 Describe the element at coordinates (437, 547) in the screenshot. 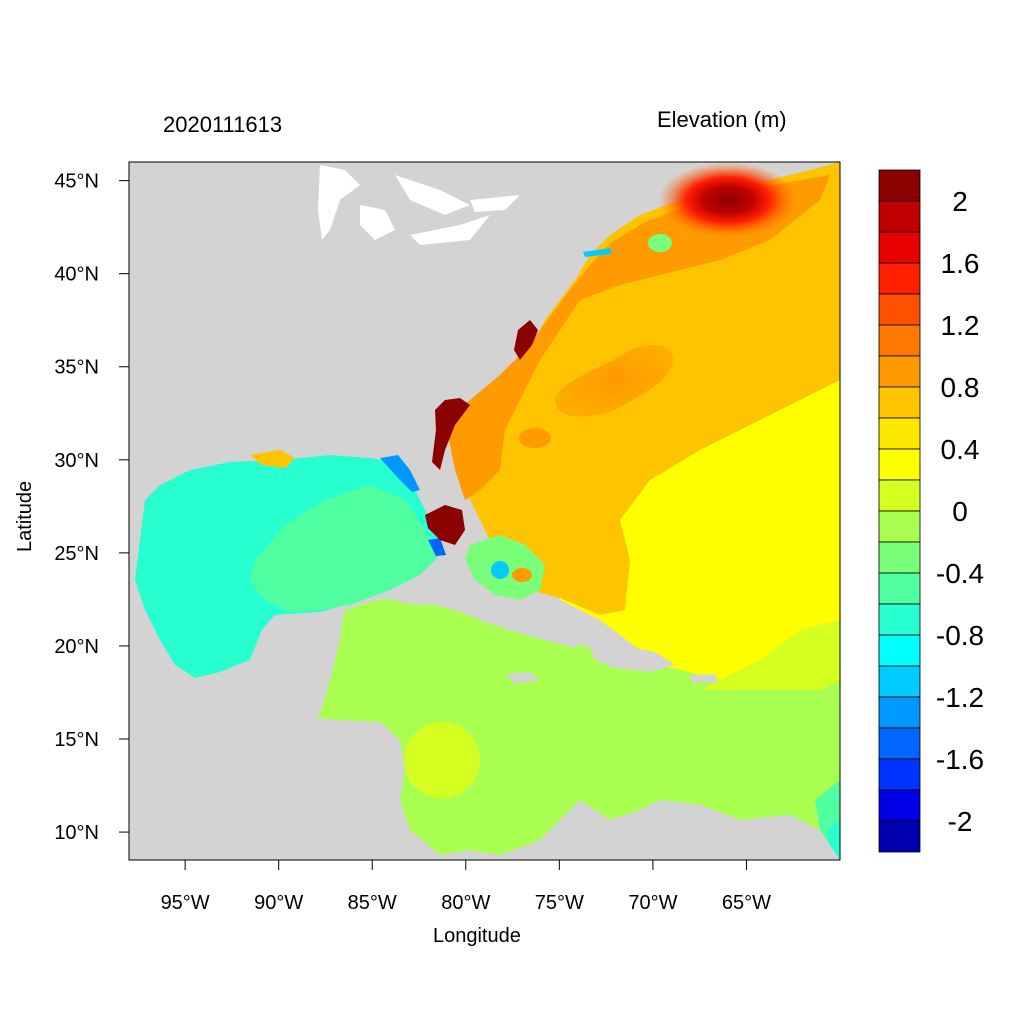

I see `florida-keys-blue` at that location.